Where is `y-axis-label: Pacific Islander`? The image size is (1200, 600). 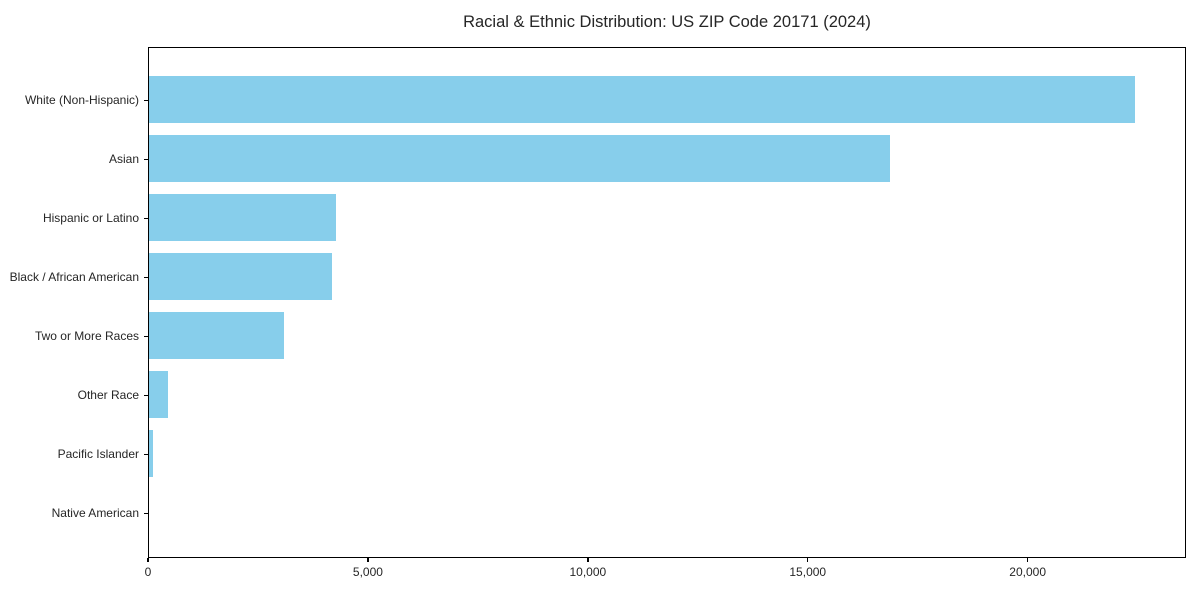
y-axis-label: Pacific Islander is located at coordinates (98, 453).